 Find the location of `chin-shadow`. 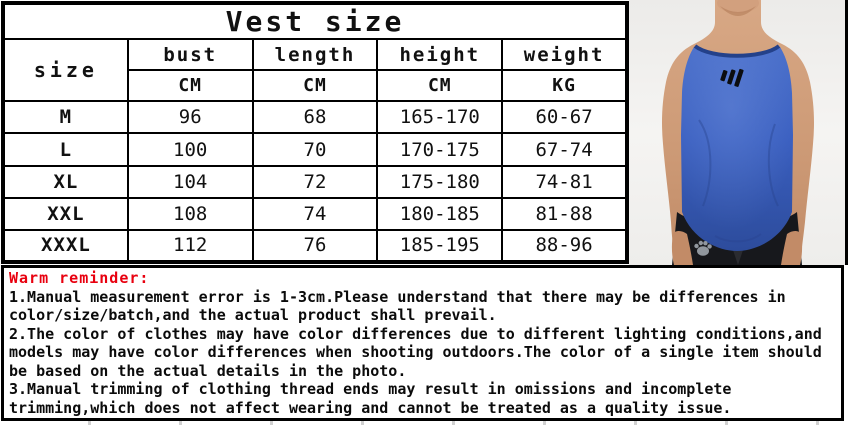

chin-shadow is located at coordinates (738, 11).